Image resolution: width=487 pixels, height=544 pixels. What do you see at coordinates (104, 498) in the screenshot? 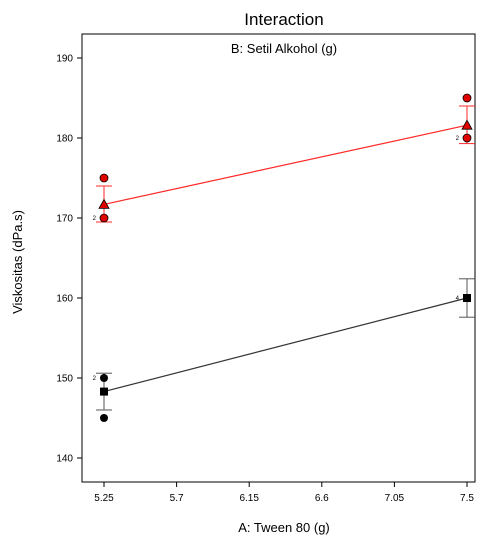
I see `x-tick-label: 5.25` at bounding box center [104, 498].